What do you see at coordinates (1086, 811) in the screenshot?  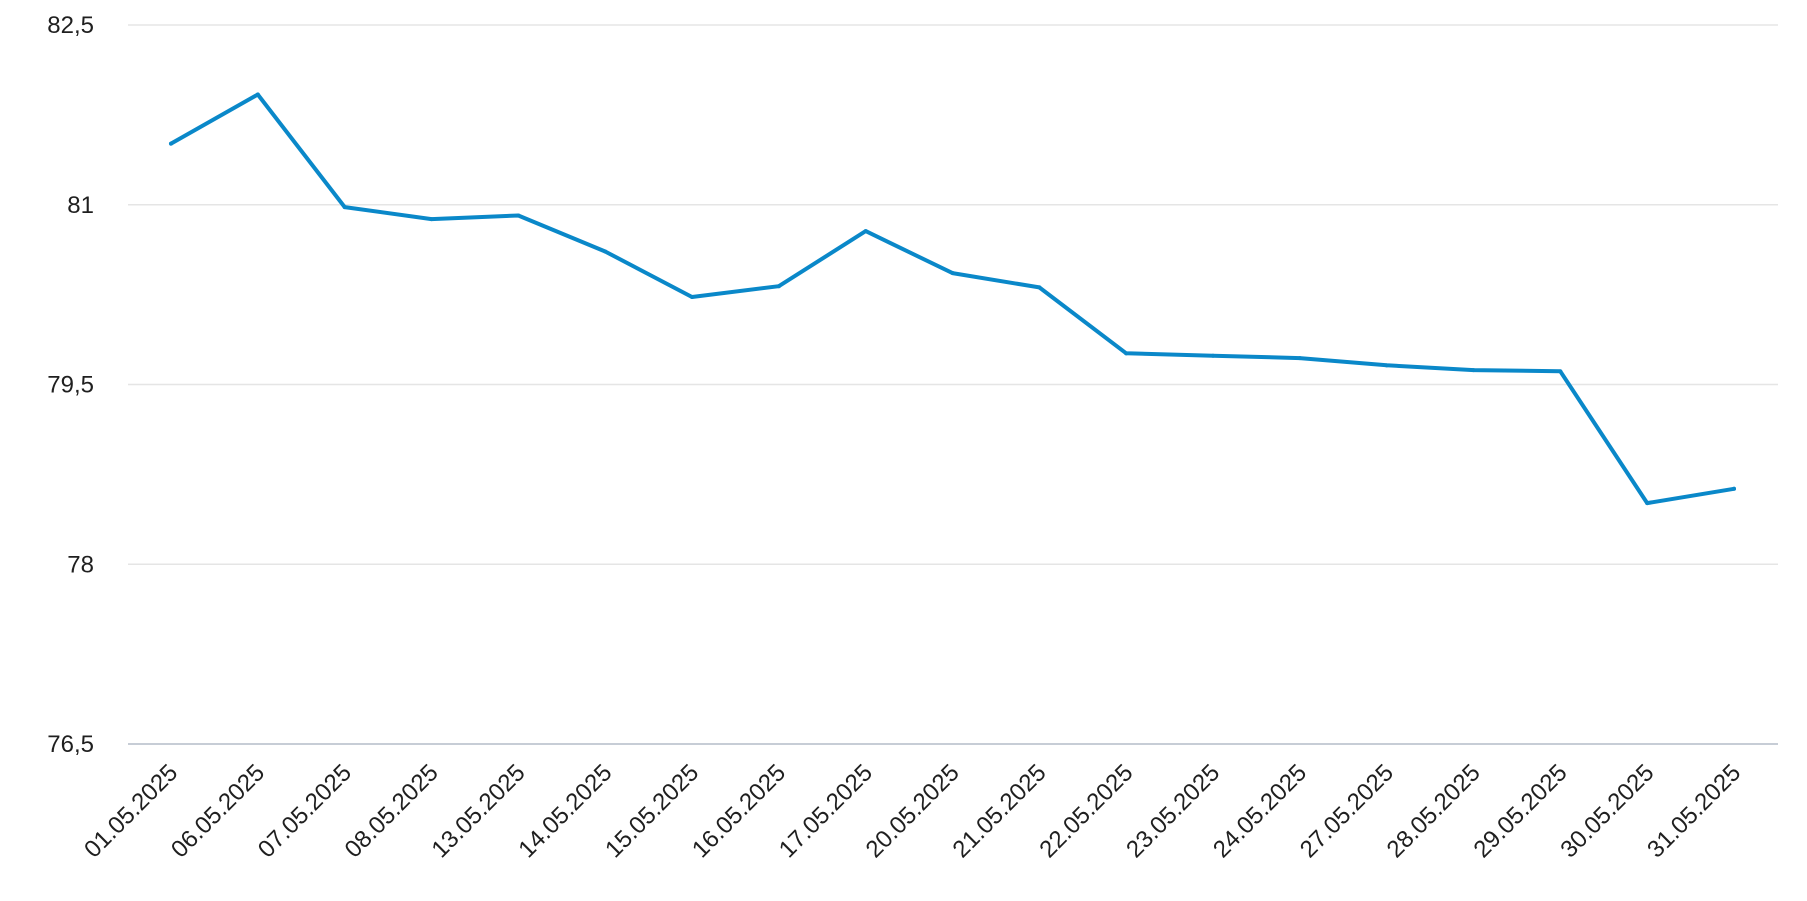 I see `x-tick-label: 22.05.2025` at bounding box center [1086, 811].